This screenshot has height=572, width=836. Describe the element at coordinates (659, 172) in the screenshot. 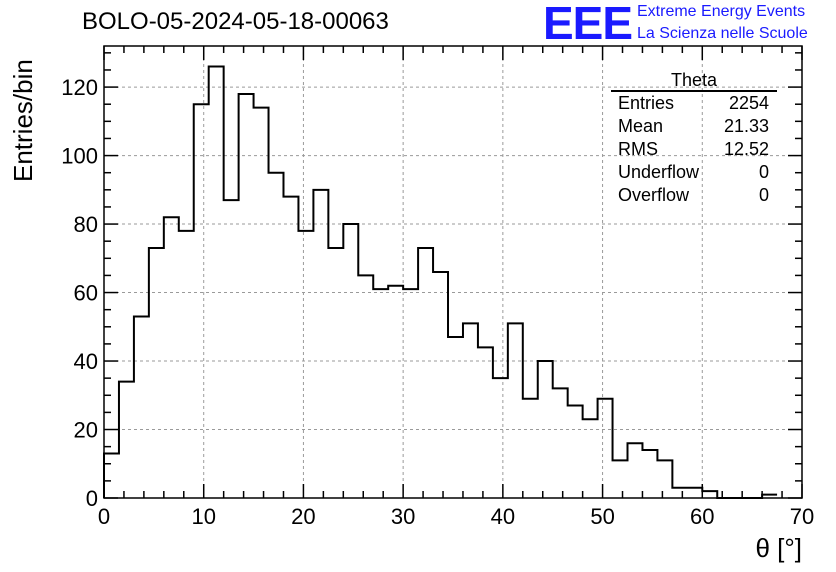

I see `stats-label: Underflow` at that location.